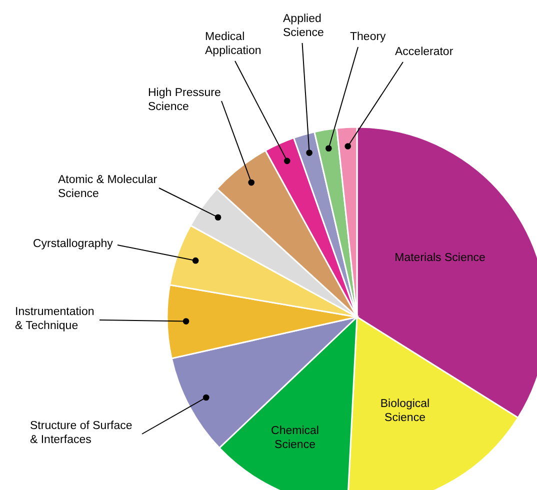 The width and height of the screenshot is (537, 490). I want to click on slice-label: Medical Application, so click(233, 44).